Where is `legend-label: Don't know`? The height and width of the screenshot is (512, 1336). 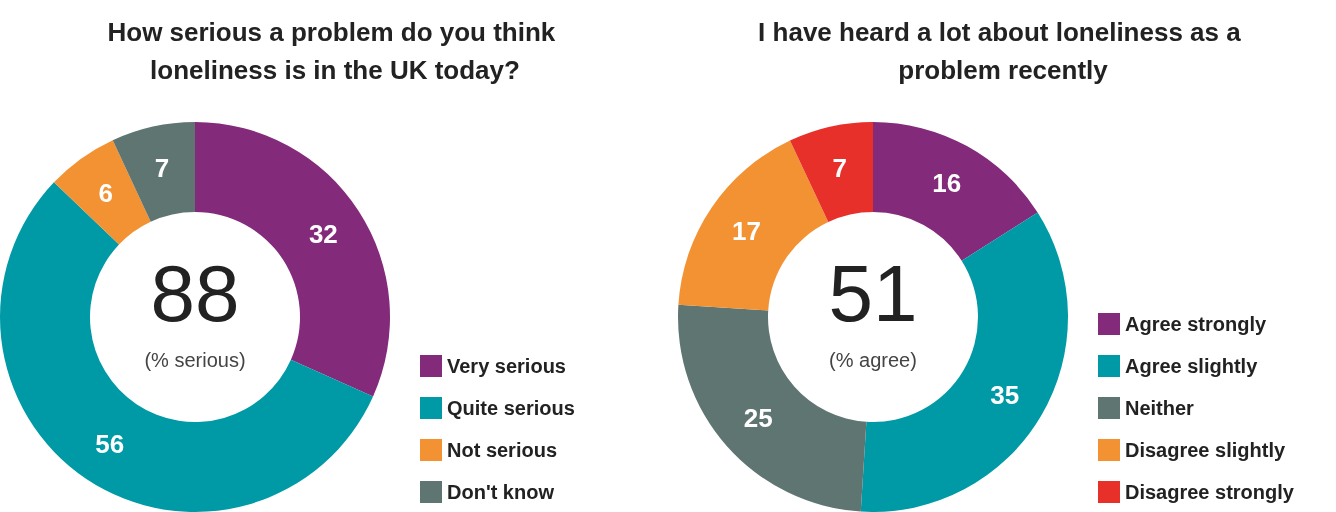 legend-label: Don't know is located at coordinates (501, 492).